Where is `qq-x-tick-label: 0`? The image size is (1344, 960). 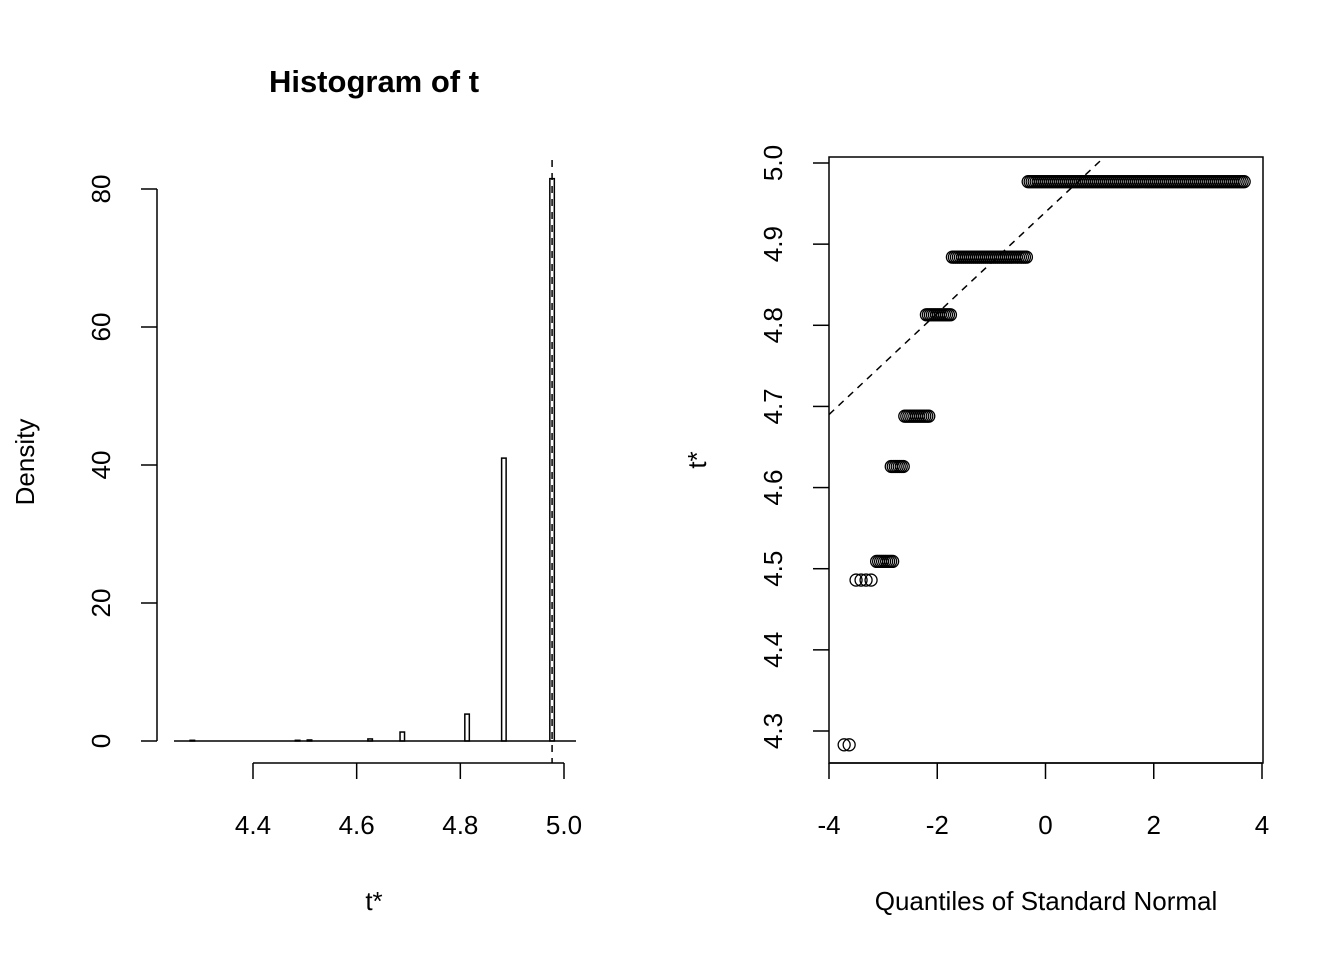 qq-x-tick-label: 0 is located at coordinates (1045, 825).